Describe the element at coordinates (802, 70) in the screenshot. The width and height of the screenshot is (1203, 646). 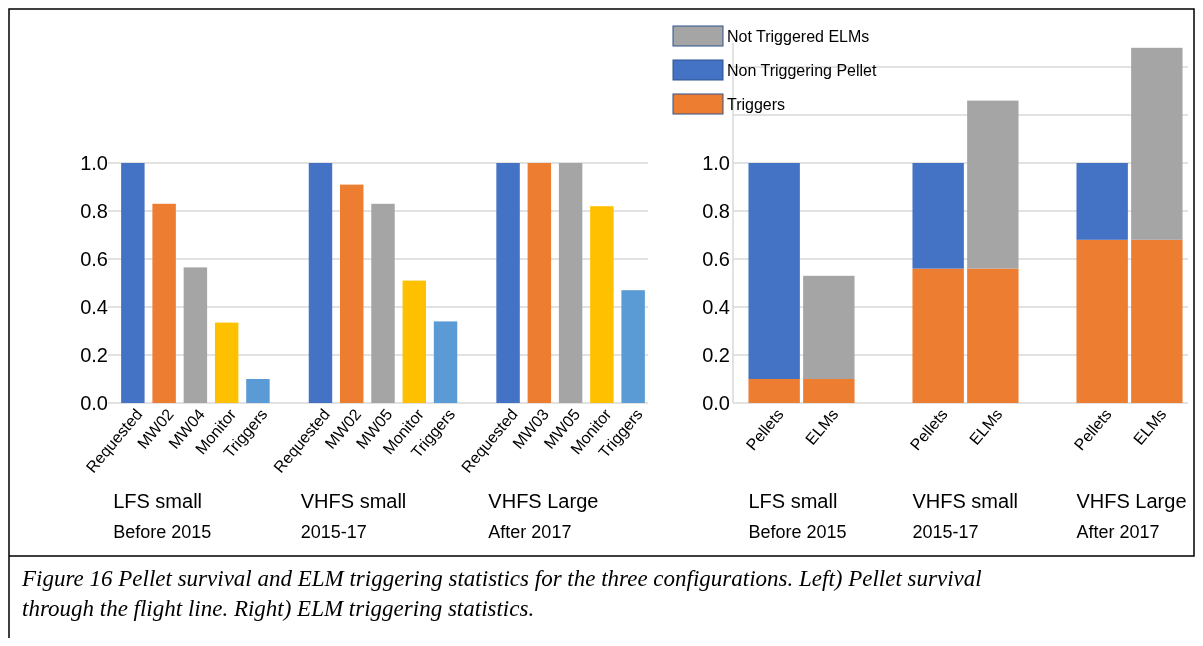
I see `legend-label: Non Triggering Pellet` at that location.